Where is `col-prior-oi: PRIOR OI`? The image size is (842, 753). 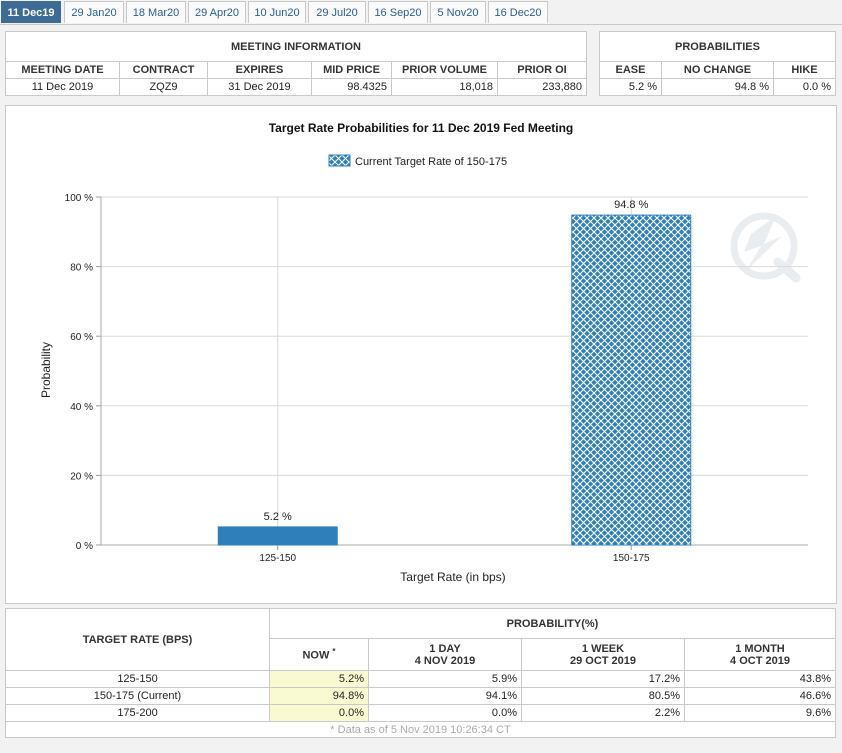 col-prior-oi: PRIOR OI is located at coordinates (542, 70).